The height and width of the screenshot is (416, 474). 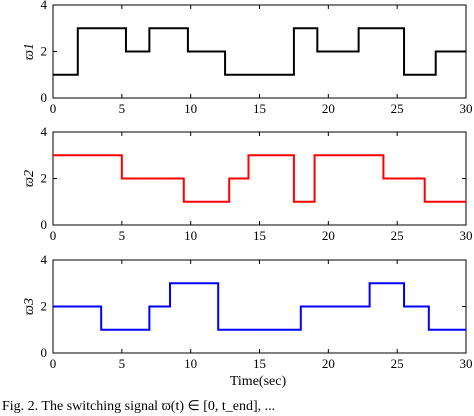 What do you see at coordinates (29, 306) in the screenshot?
I see `y-axis-title: ϖ3` at bounding box center [29, 306].